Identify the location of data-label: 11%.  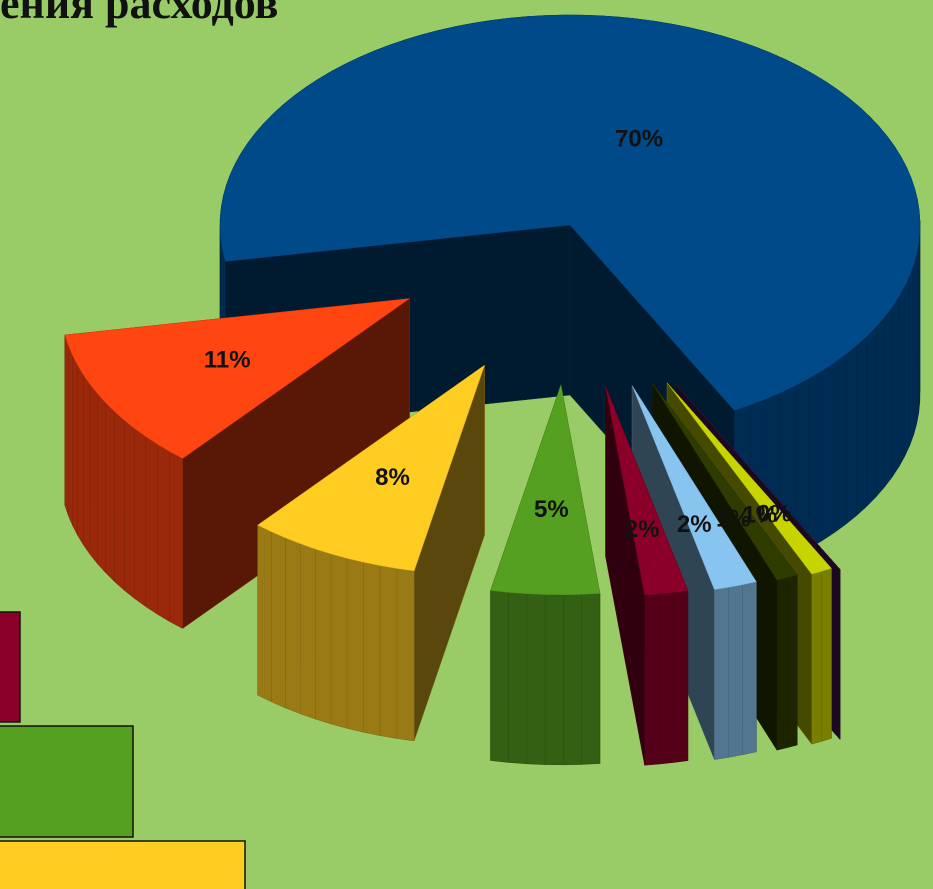
(227, 360).